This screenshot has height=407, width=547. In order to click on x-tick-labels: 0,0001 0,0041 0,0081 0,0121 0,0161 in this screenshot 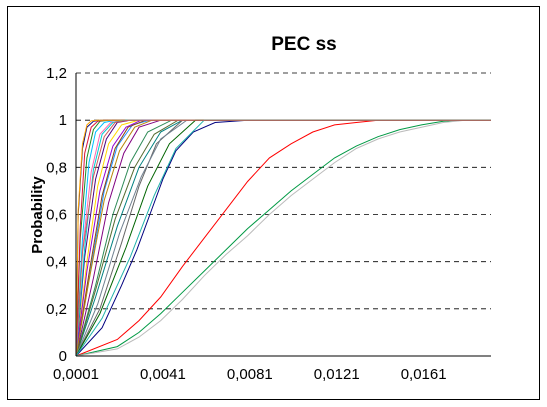, I will do `click(250, 374)`.